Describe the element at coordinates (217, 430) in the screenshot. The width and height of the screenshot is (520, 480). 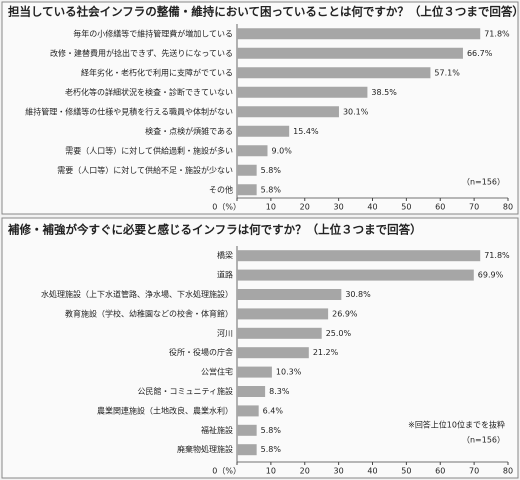
I see `category-label: 福祉施設` at that location.